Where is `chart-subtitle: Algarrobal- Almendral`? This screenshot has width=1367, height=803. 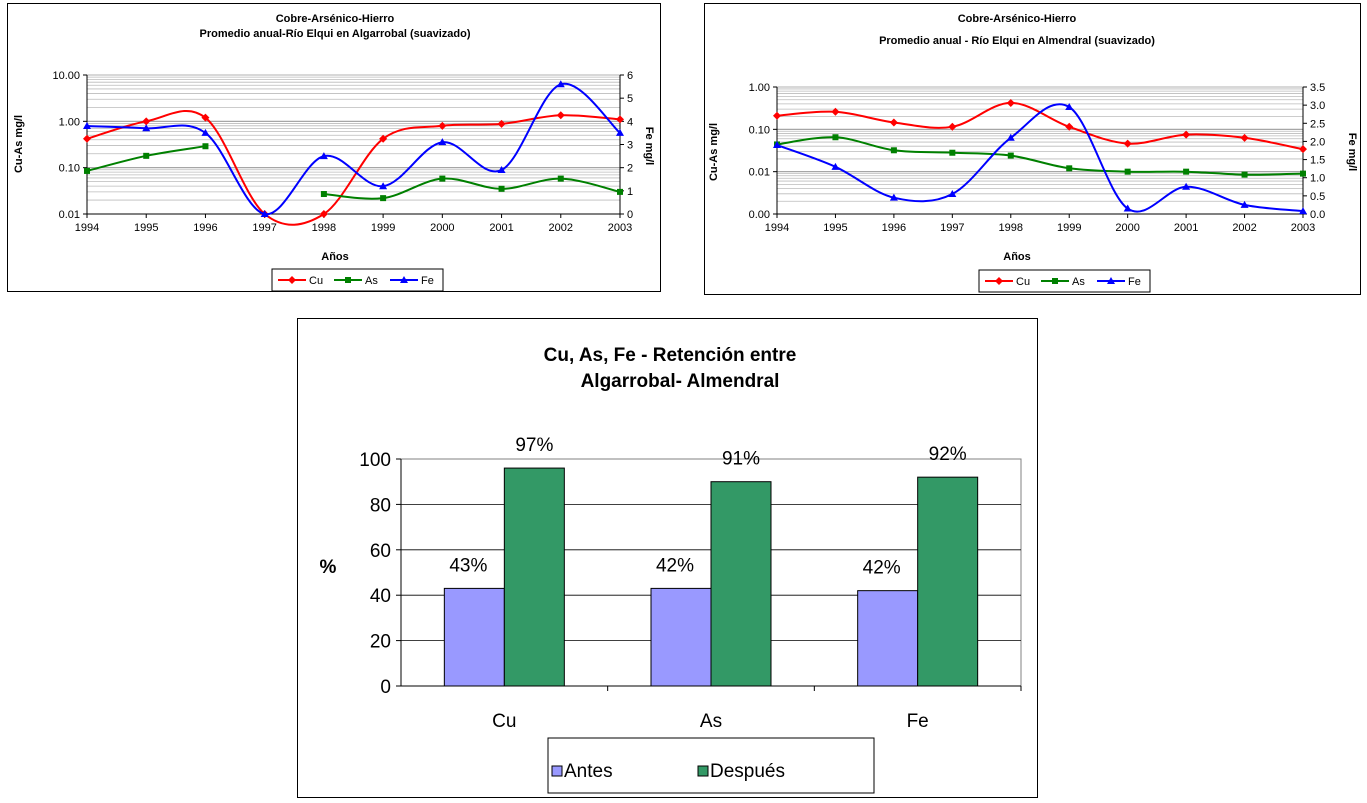
chart-subtitle: Algarrobal- Almendral is located at coordinates (680, 381).